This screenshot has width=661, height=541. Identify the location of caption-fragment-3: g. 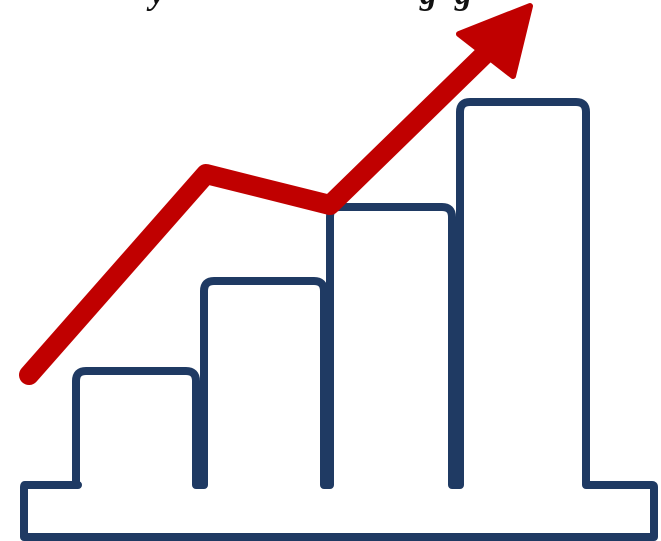
(463, 7).